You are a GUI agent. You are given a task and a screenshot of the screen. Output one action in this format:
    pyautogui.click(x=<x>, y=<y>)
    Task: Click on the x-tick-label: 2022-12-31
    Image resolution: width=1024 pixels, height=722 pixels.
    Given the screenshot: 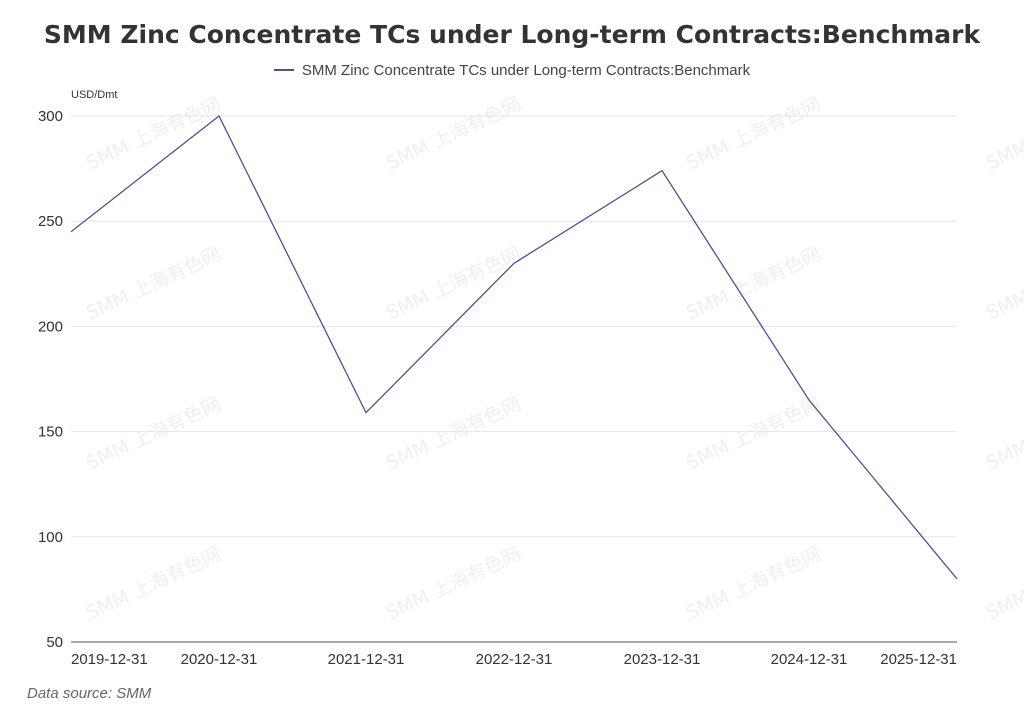 What is the action you would take?
    pyautogui.click(x=514, y=659)
    